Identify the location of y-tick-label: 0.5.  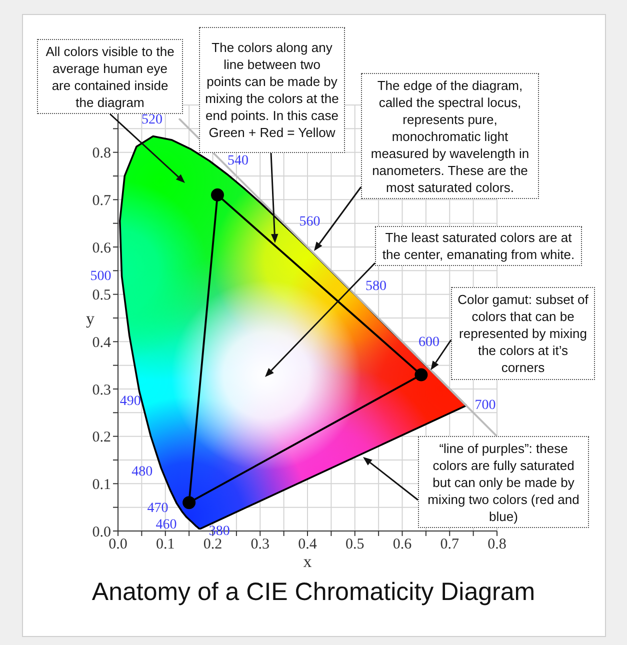
(101, 296).